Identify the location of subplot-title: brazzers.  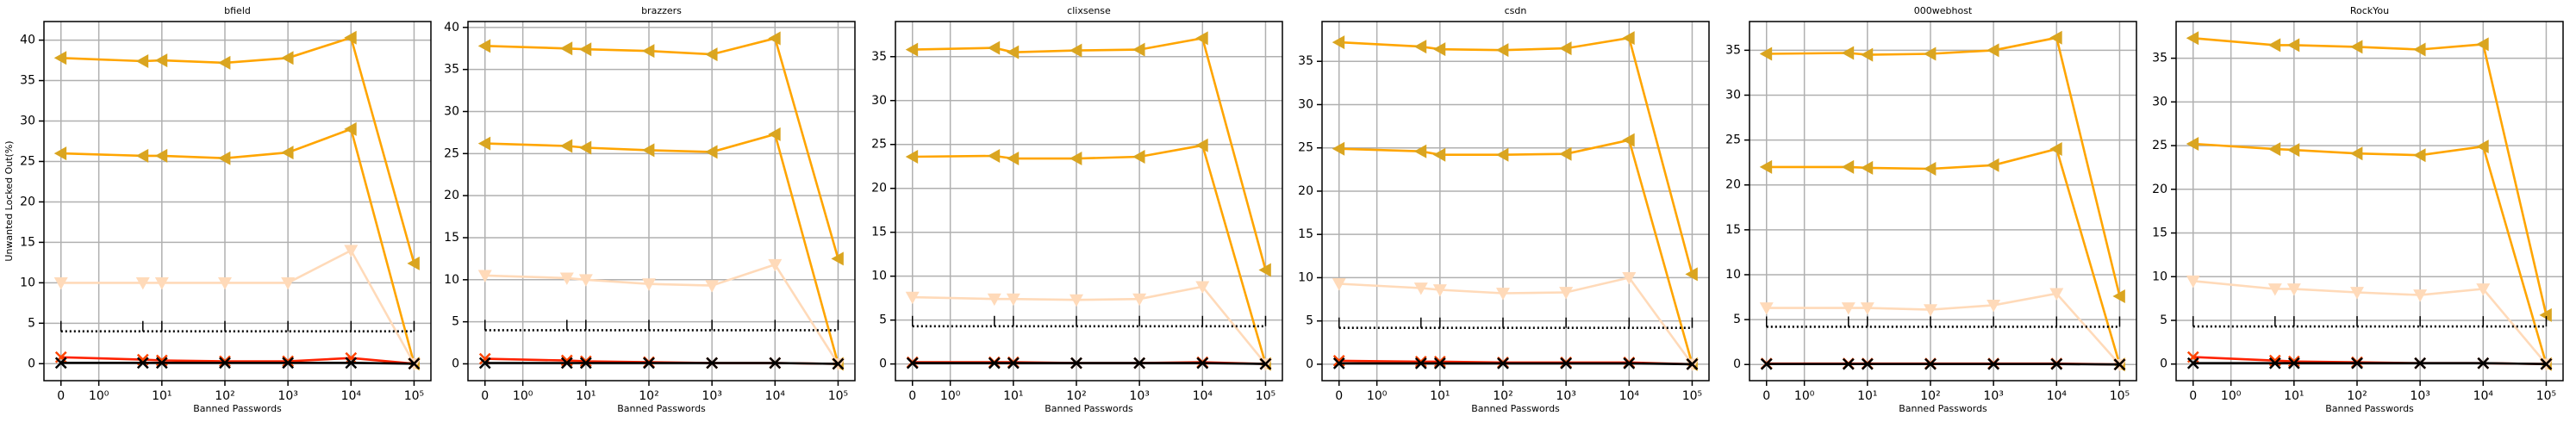
(661, 11).